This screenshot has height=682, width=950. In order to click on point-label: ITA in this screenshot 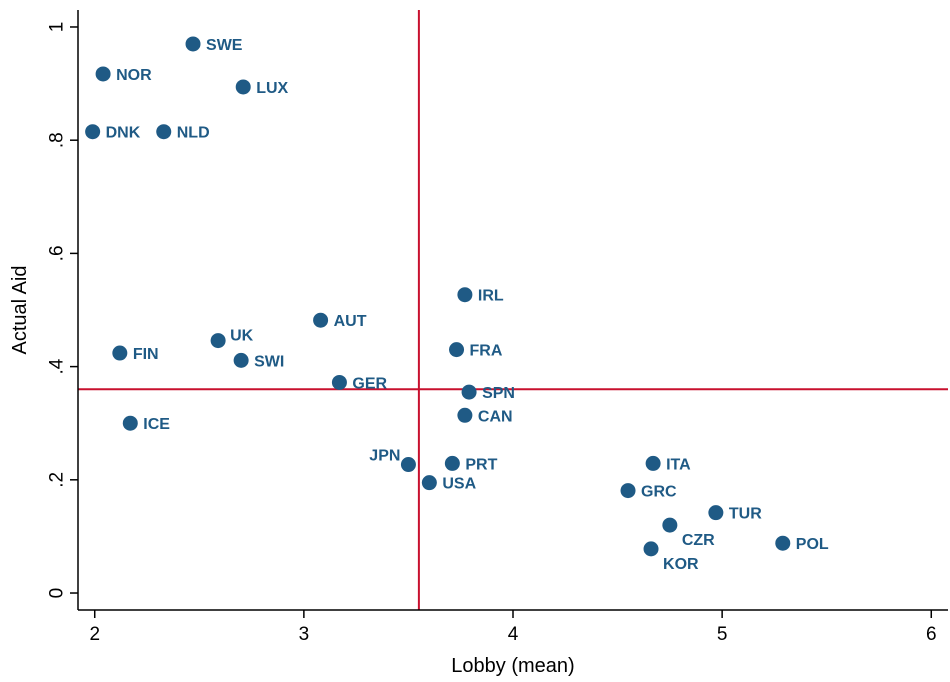, I will do `click(678, 464)`.